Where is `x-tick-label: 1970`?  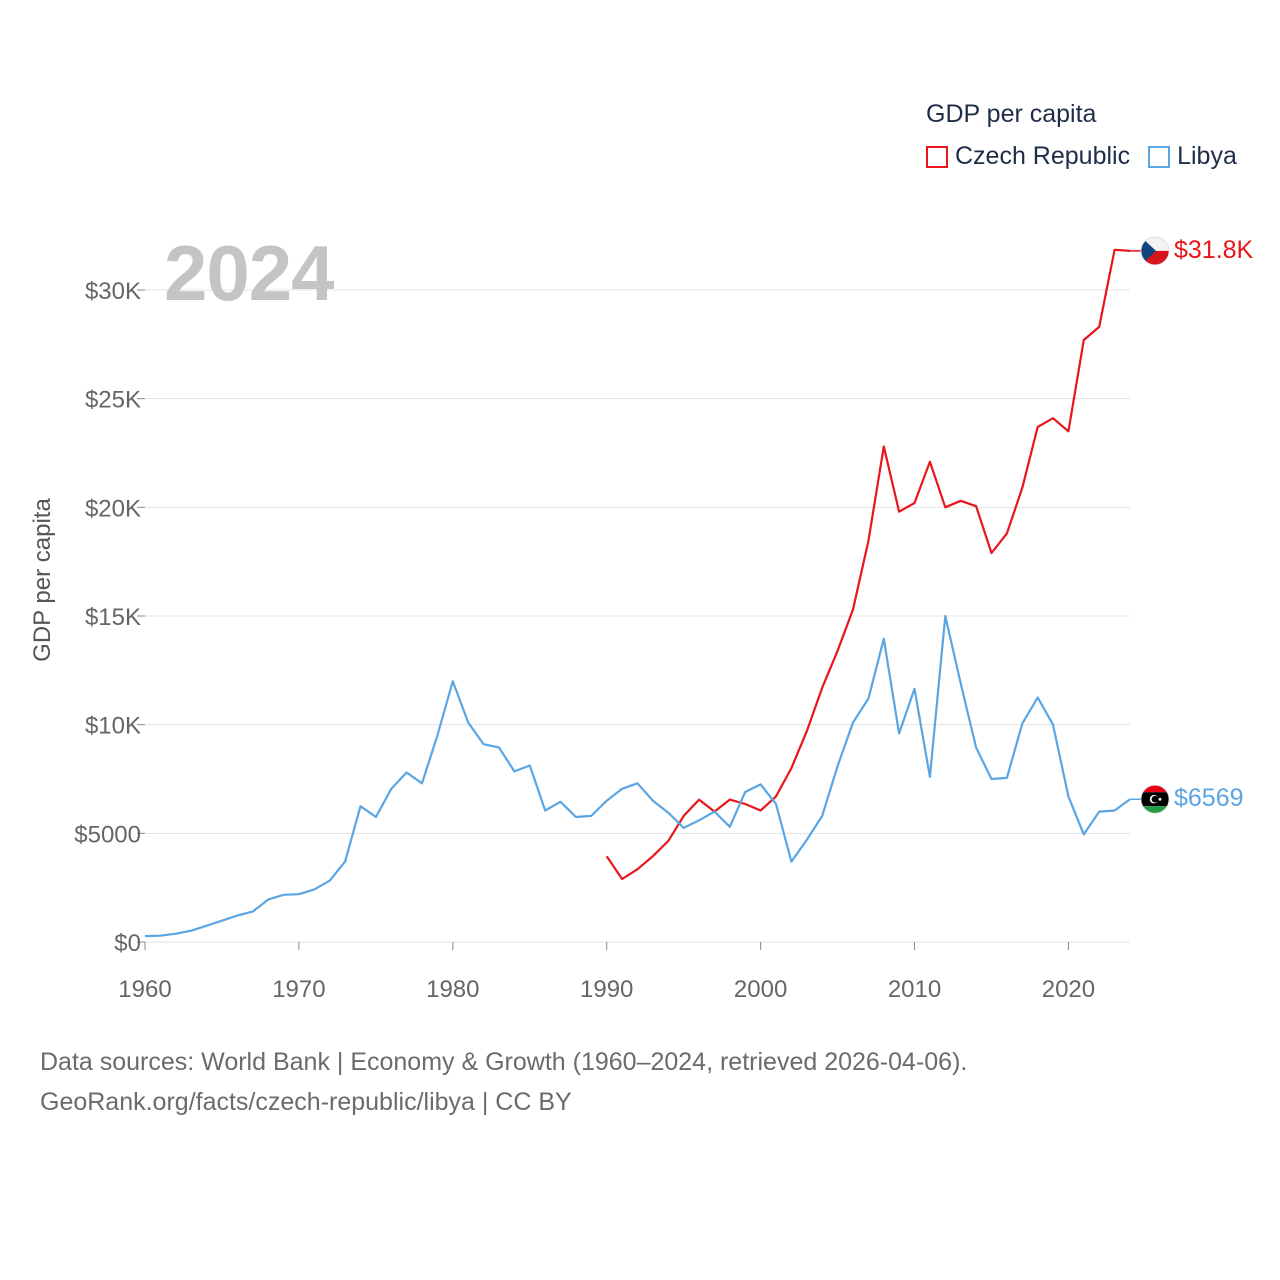
x-tick-label: 1970 is located at coordinates (298, 989).